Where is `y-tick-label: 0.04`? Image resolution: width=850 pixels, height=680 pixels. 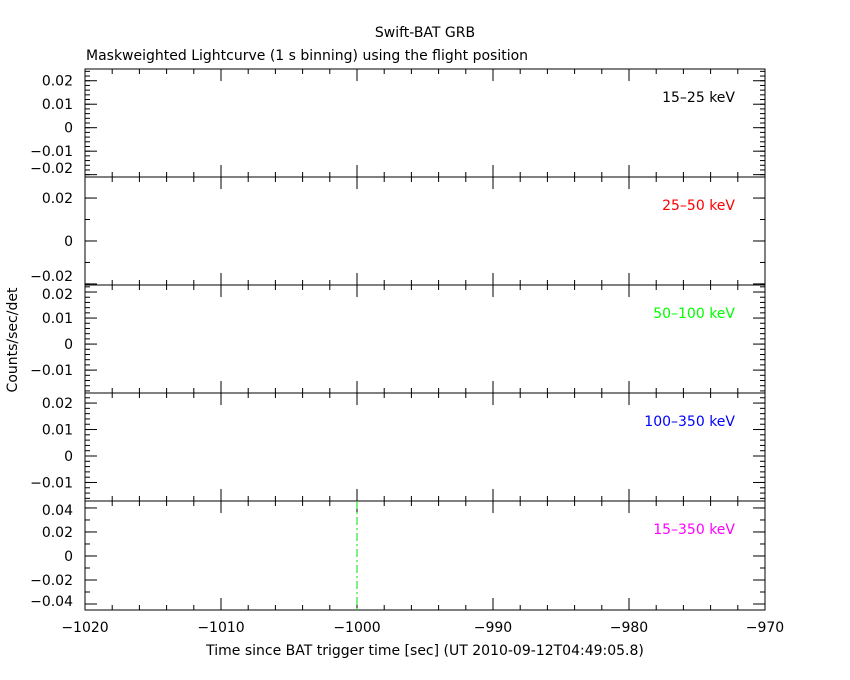
y-tick-label: 0.04 is located at coordinates (57, 511).